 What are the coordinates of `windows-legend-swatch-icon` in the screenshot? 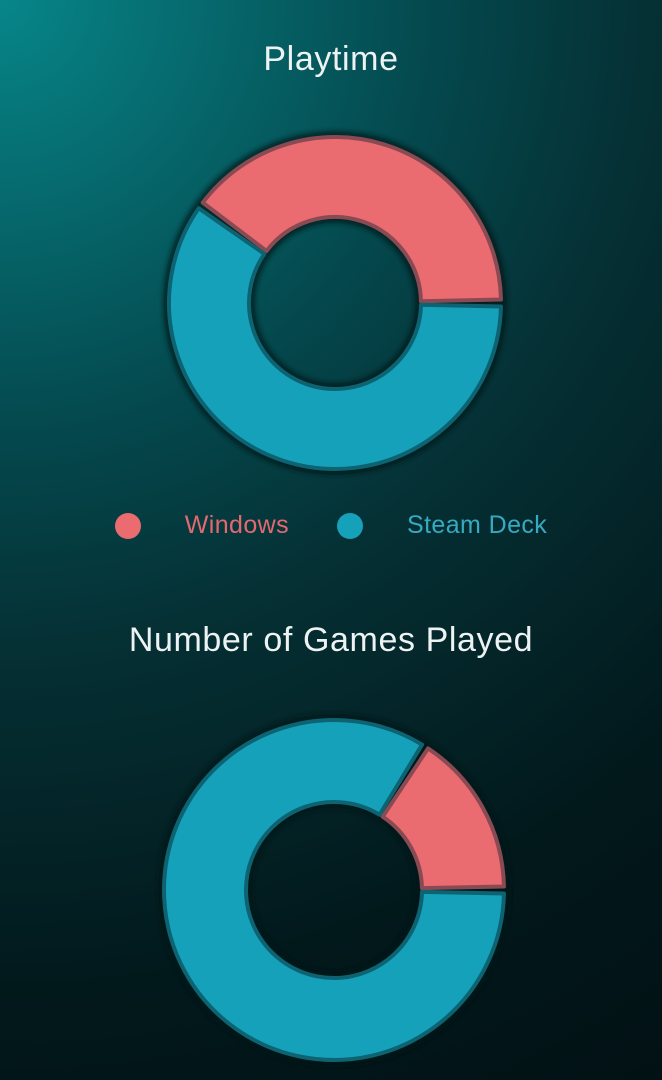 It's located at (127, 525).